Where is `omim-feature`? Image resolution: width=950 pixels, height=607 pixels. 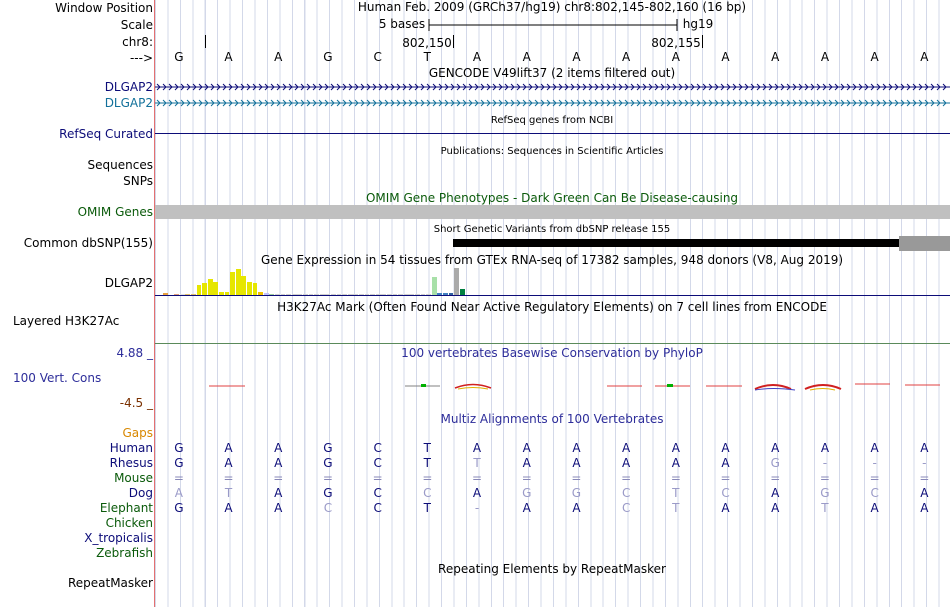 omim-feature is located at coordinates (552, 212).